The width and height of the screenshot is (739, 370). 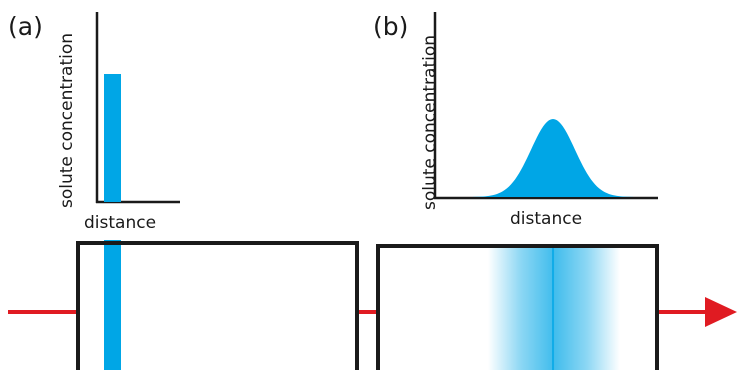 What do you see at coordinates (94, 122) in the screenshot?
I see `panel-a: (a) solute concentration distance` at bounding box center [94, 122].